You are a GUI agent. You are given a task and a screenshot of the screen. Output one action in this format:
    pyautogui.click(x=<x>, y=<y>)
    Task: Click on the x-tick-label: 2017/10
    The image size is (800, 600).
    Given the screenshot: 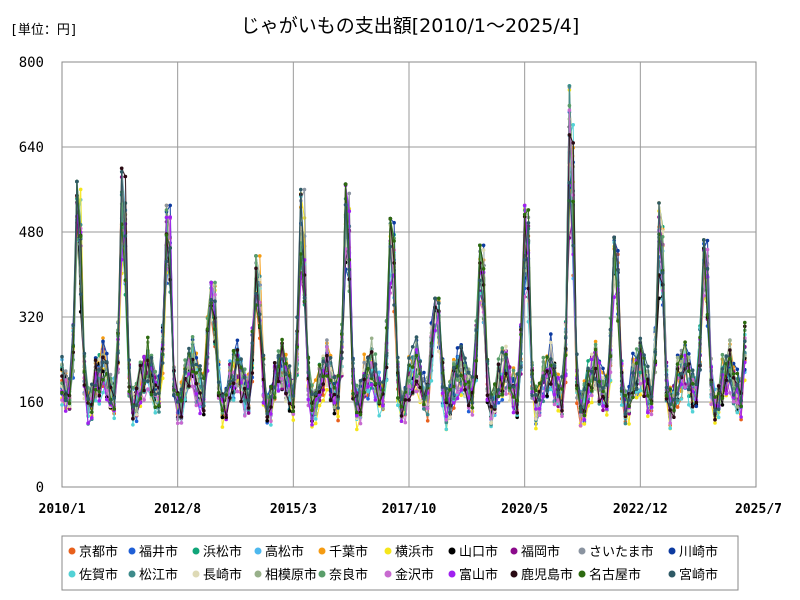 What is the action you would take?
    pyautogui.click(x=409, y=509)
    